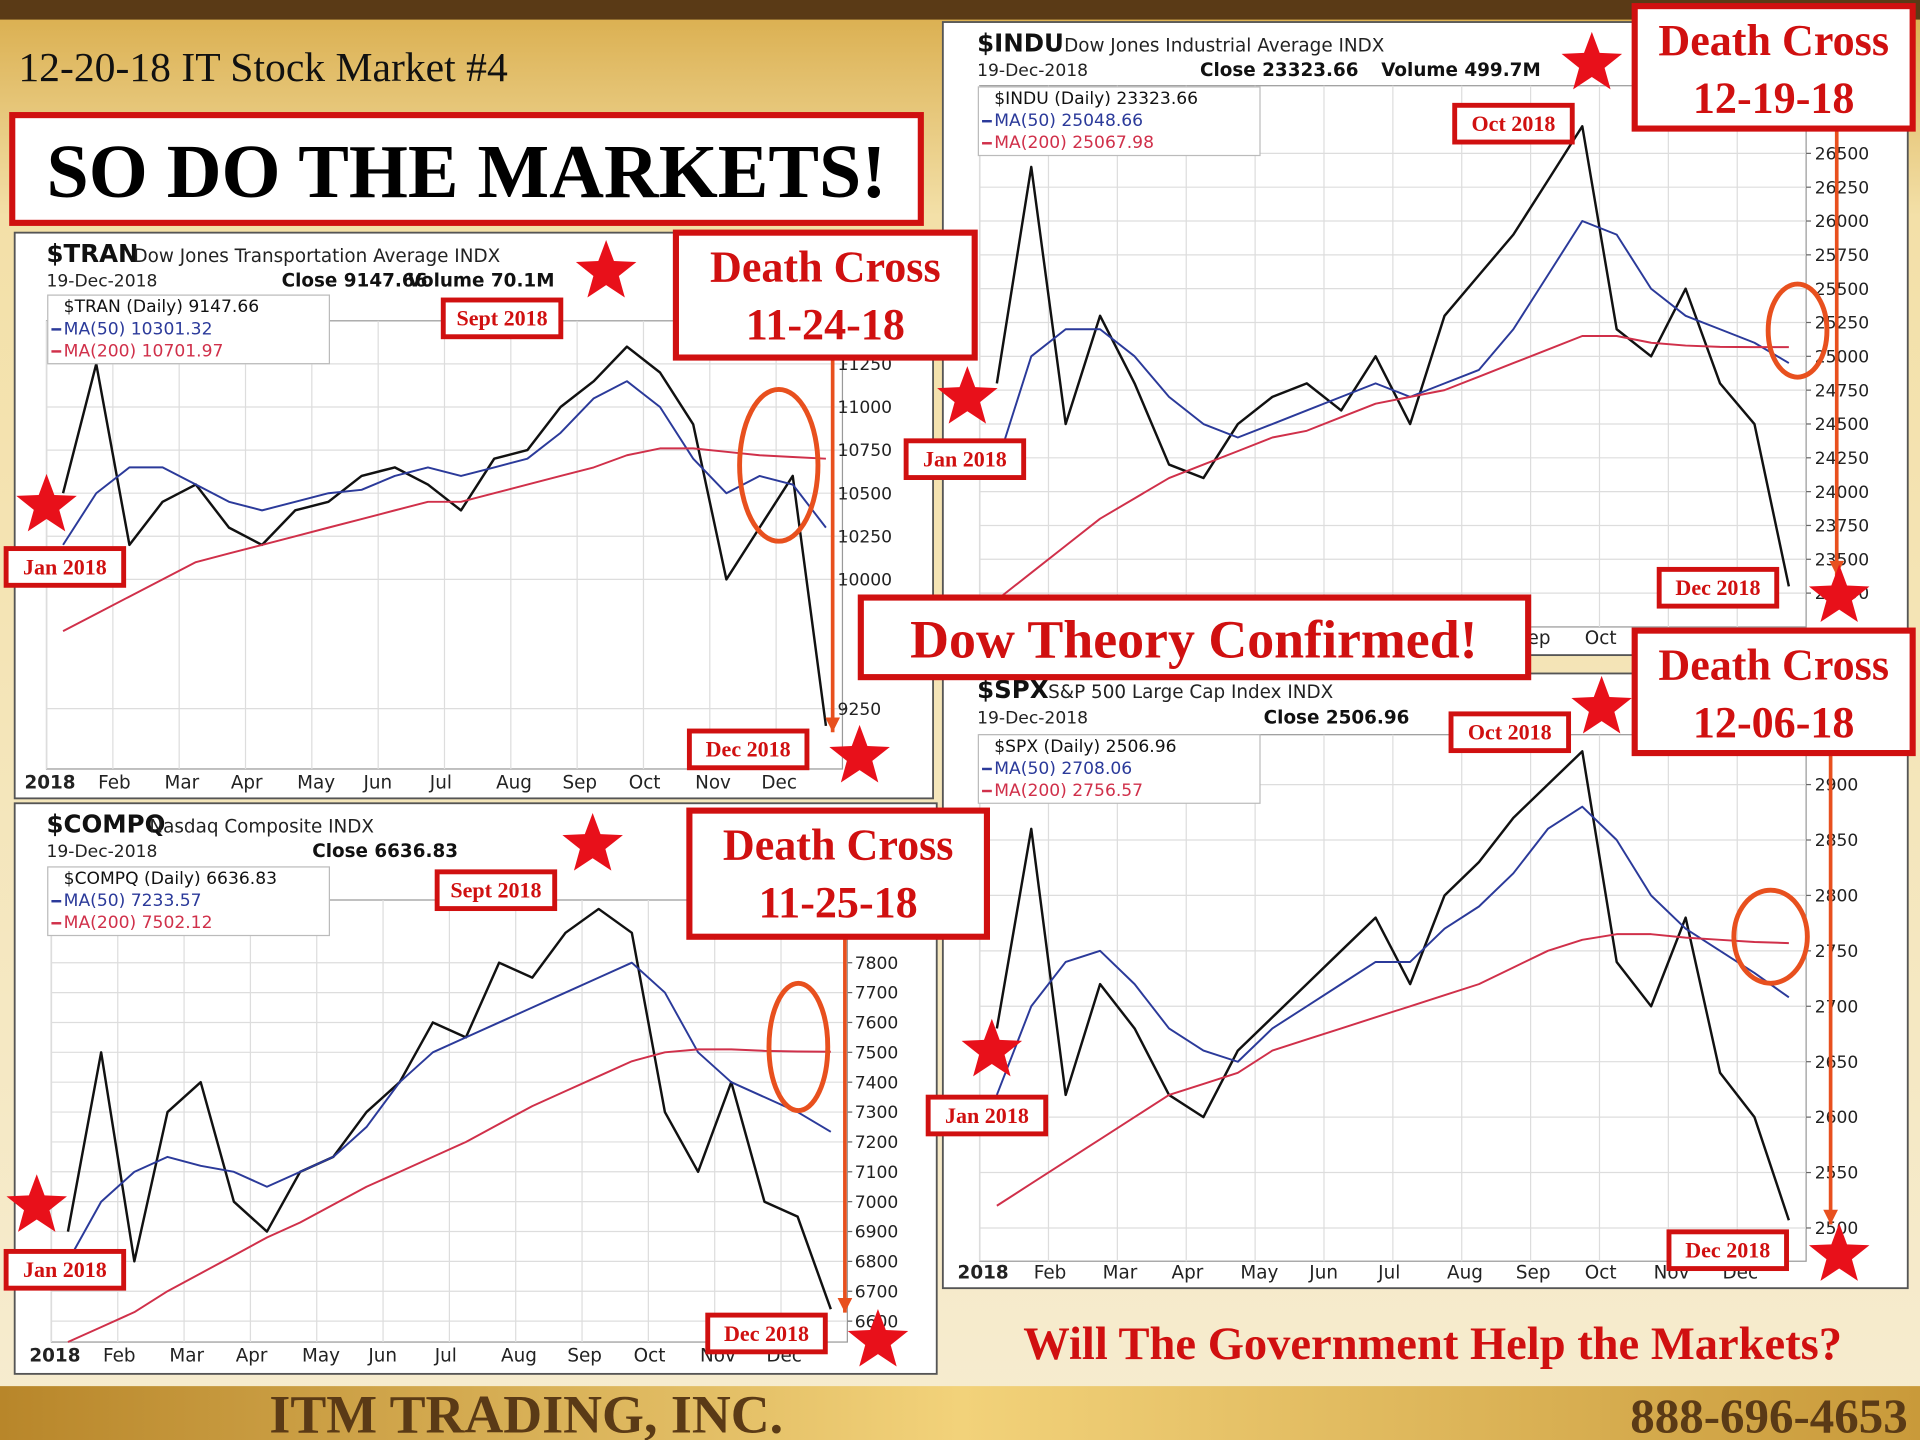 The height and width of the screenshot is (1440, 1920). Describe the element at coordinates (1842, 256) in the screenshot. I see `y-tick-label: 25750` at that location.